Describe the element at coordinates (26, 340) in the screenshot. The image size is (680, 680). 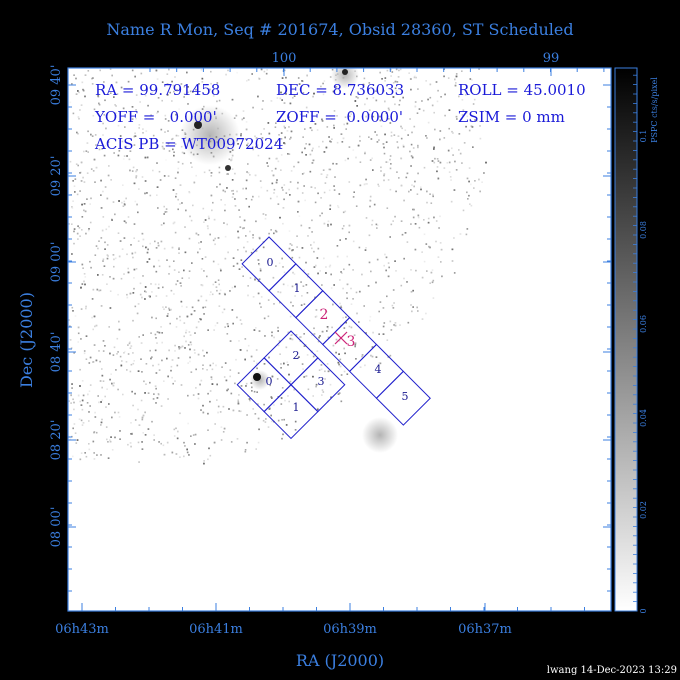
I see `y-axis-title: Dec (J2000)` at that location.